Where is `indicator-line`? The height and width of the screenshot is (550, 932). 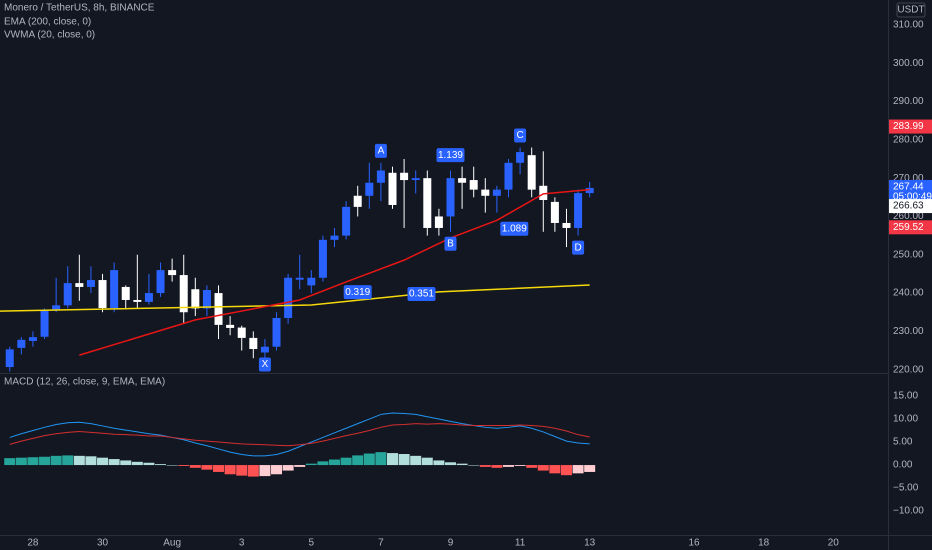 indicator-line is located at coordinates (295, 298).